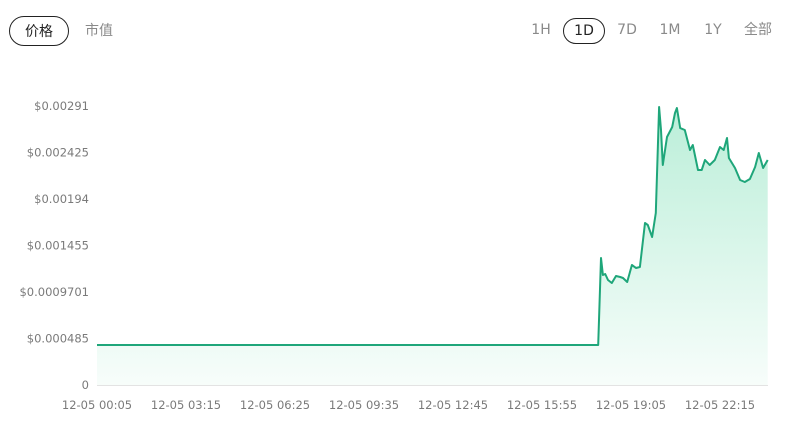 Image resolution: width=799 pixels, height=423 pixels. Describe the element at coordinates (61, 199) in the screenshot. I see `y-tick-label: $0.00194` at that location.